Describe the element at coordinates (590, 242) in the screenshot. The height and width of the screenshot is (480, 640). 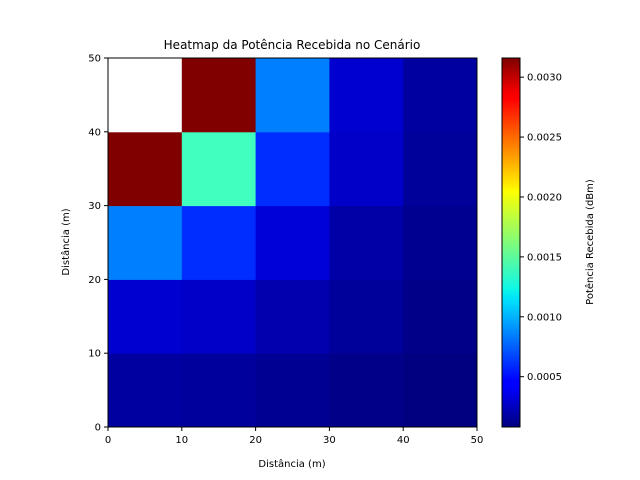
I see `colorbar-label: Potência Recebida (dBm)` at that location.